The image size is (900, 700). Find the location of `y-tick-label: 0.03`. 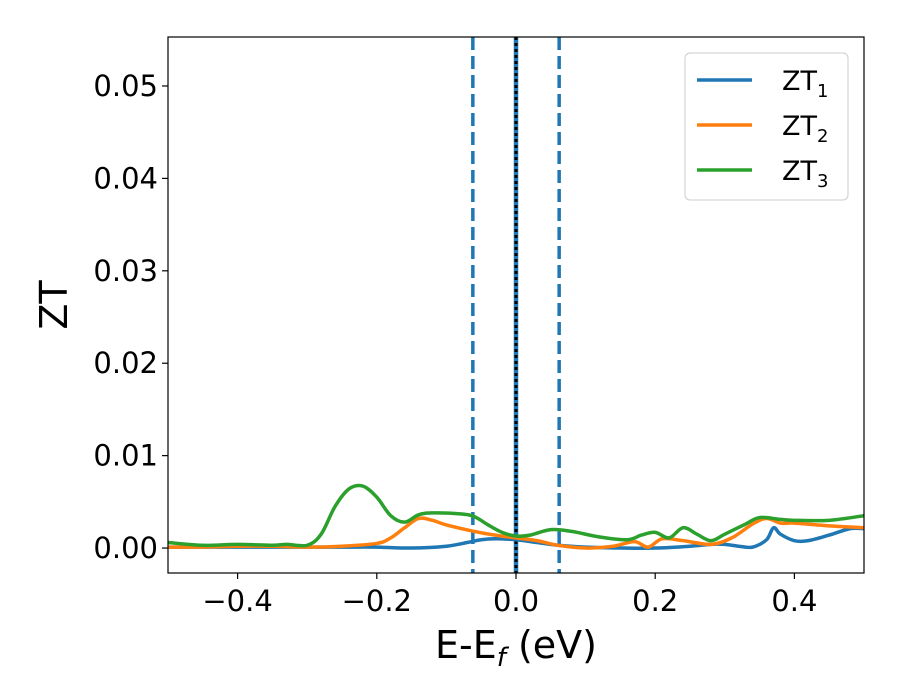

y-tick-label: 0.03 is located at coordinates (125, 271).